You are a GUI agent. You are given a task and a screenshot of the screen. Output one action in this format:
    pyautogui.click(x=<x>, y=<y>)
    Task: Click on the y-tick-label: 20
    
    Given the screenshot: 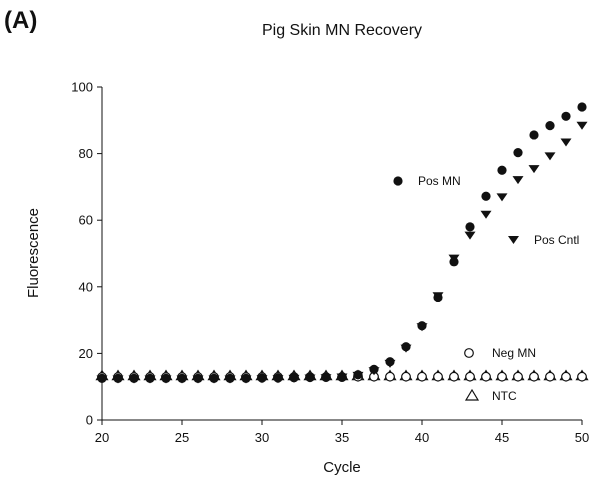 What is the action you would take?
    pyautogui.click(x=86, y=353)
    